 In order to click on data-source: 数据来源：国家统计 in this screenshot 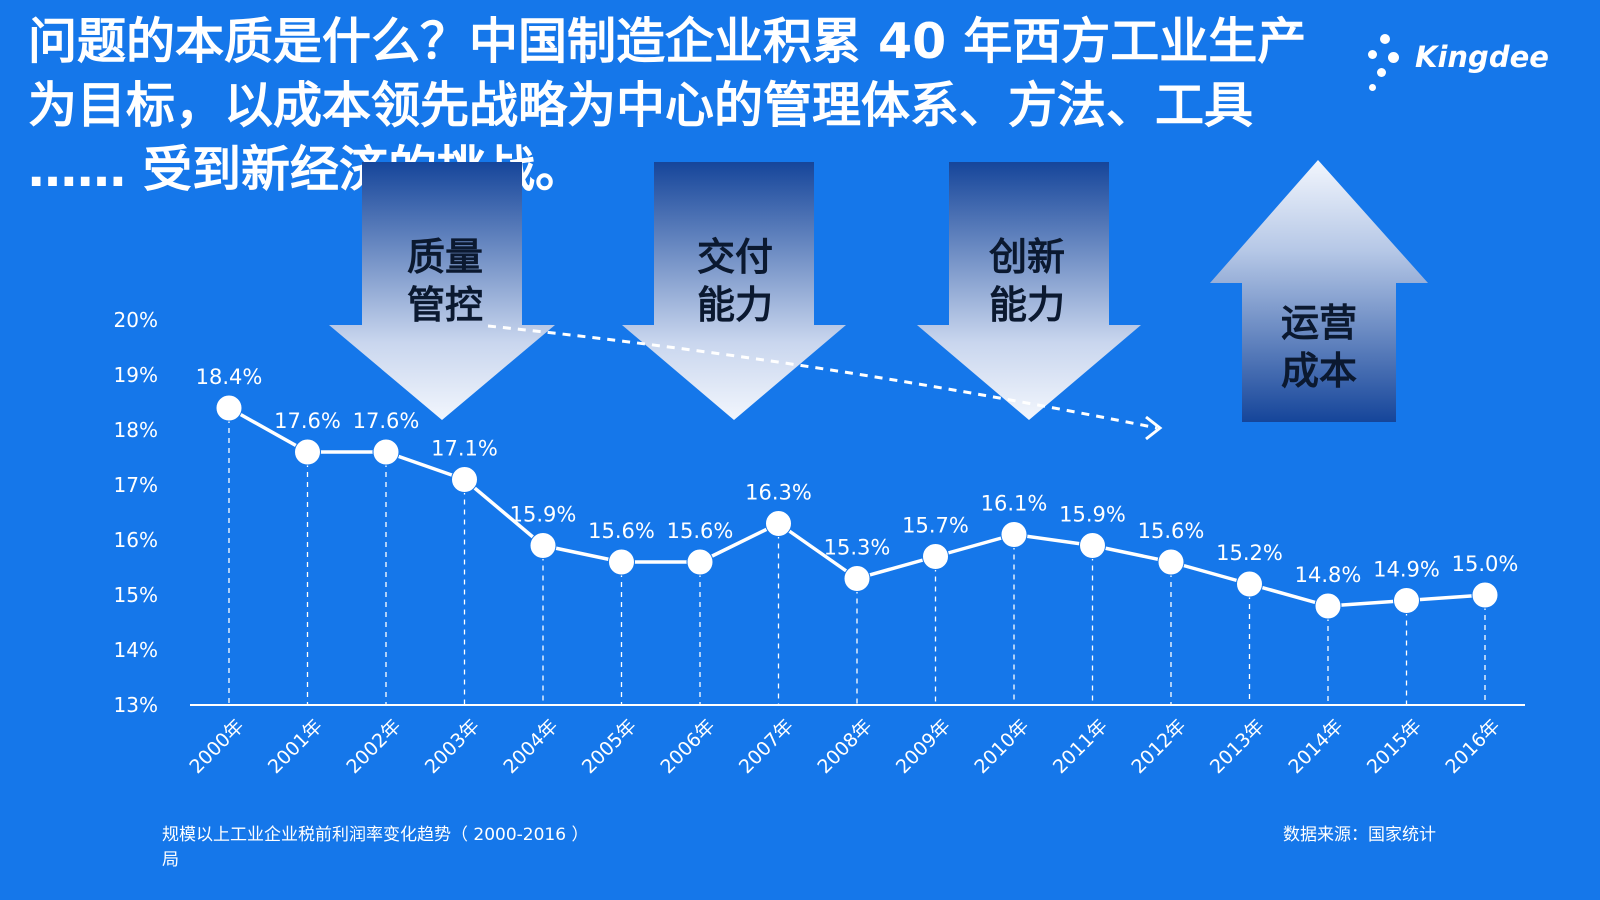, I will do `click(1359, 835)`.